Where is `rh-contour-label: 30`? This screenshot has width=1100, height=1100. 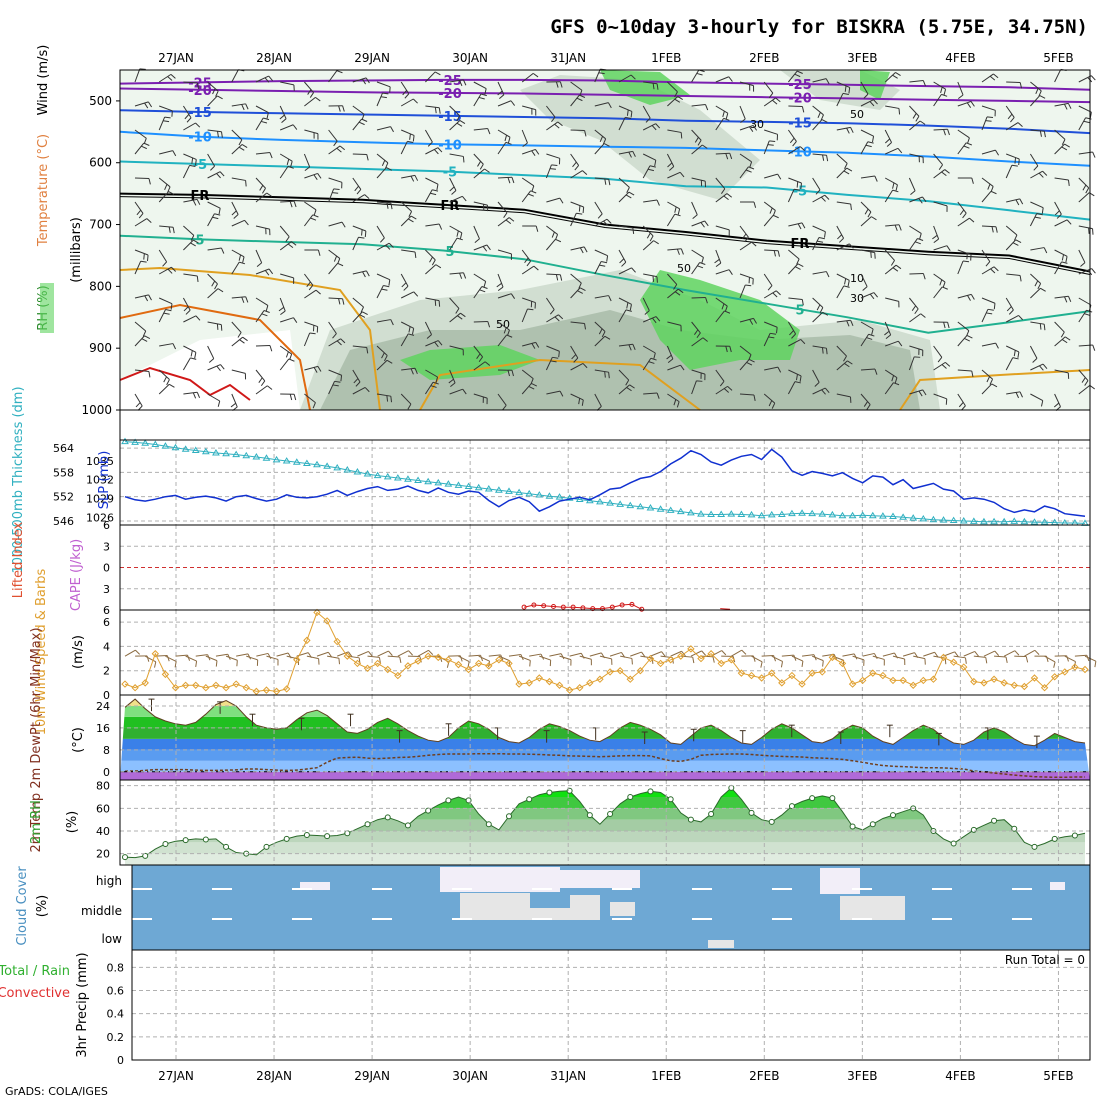
rh-contour-label: 30 is located at coordinates (757, 124).